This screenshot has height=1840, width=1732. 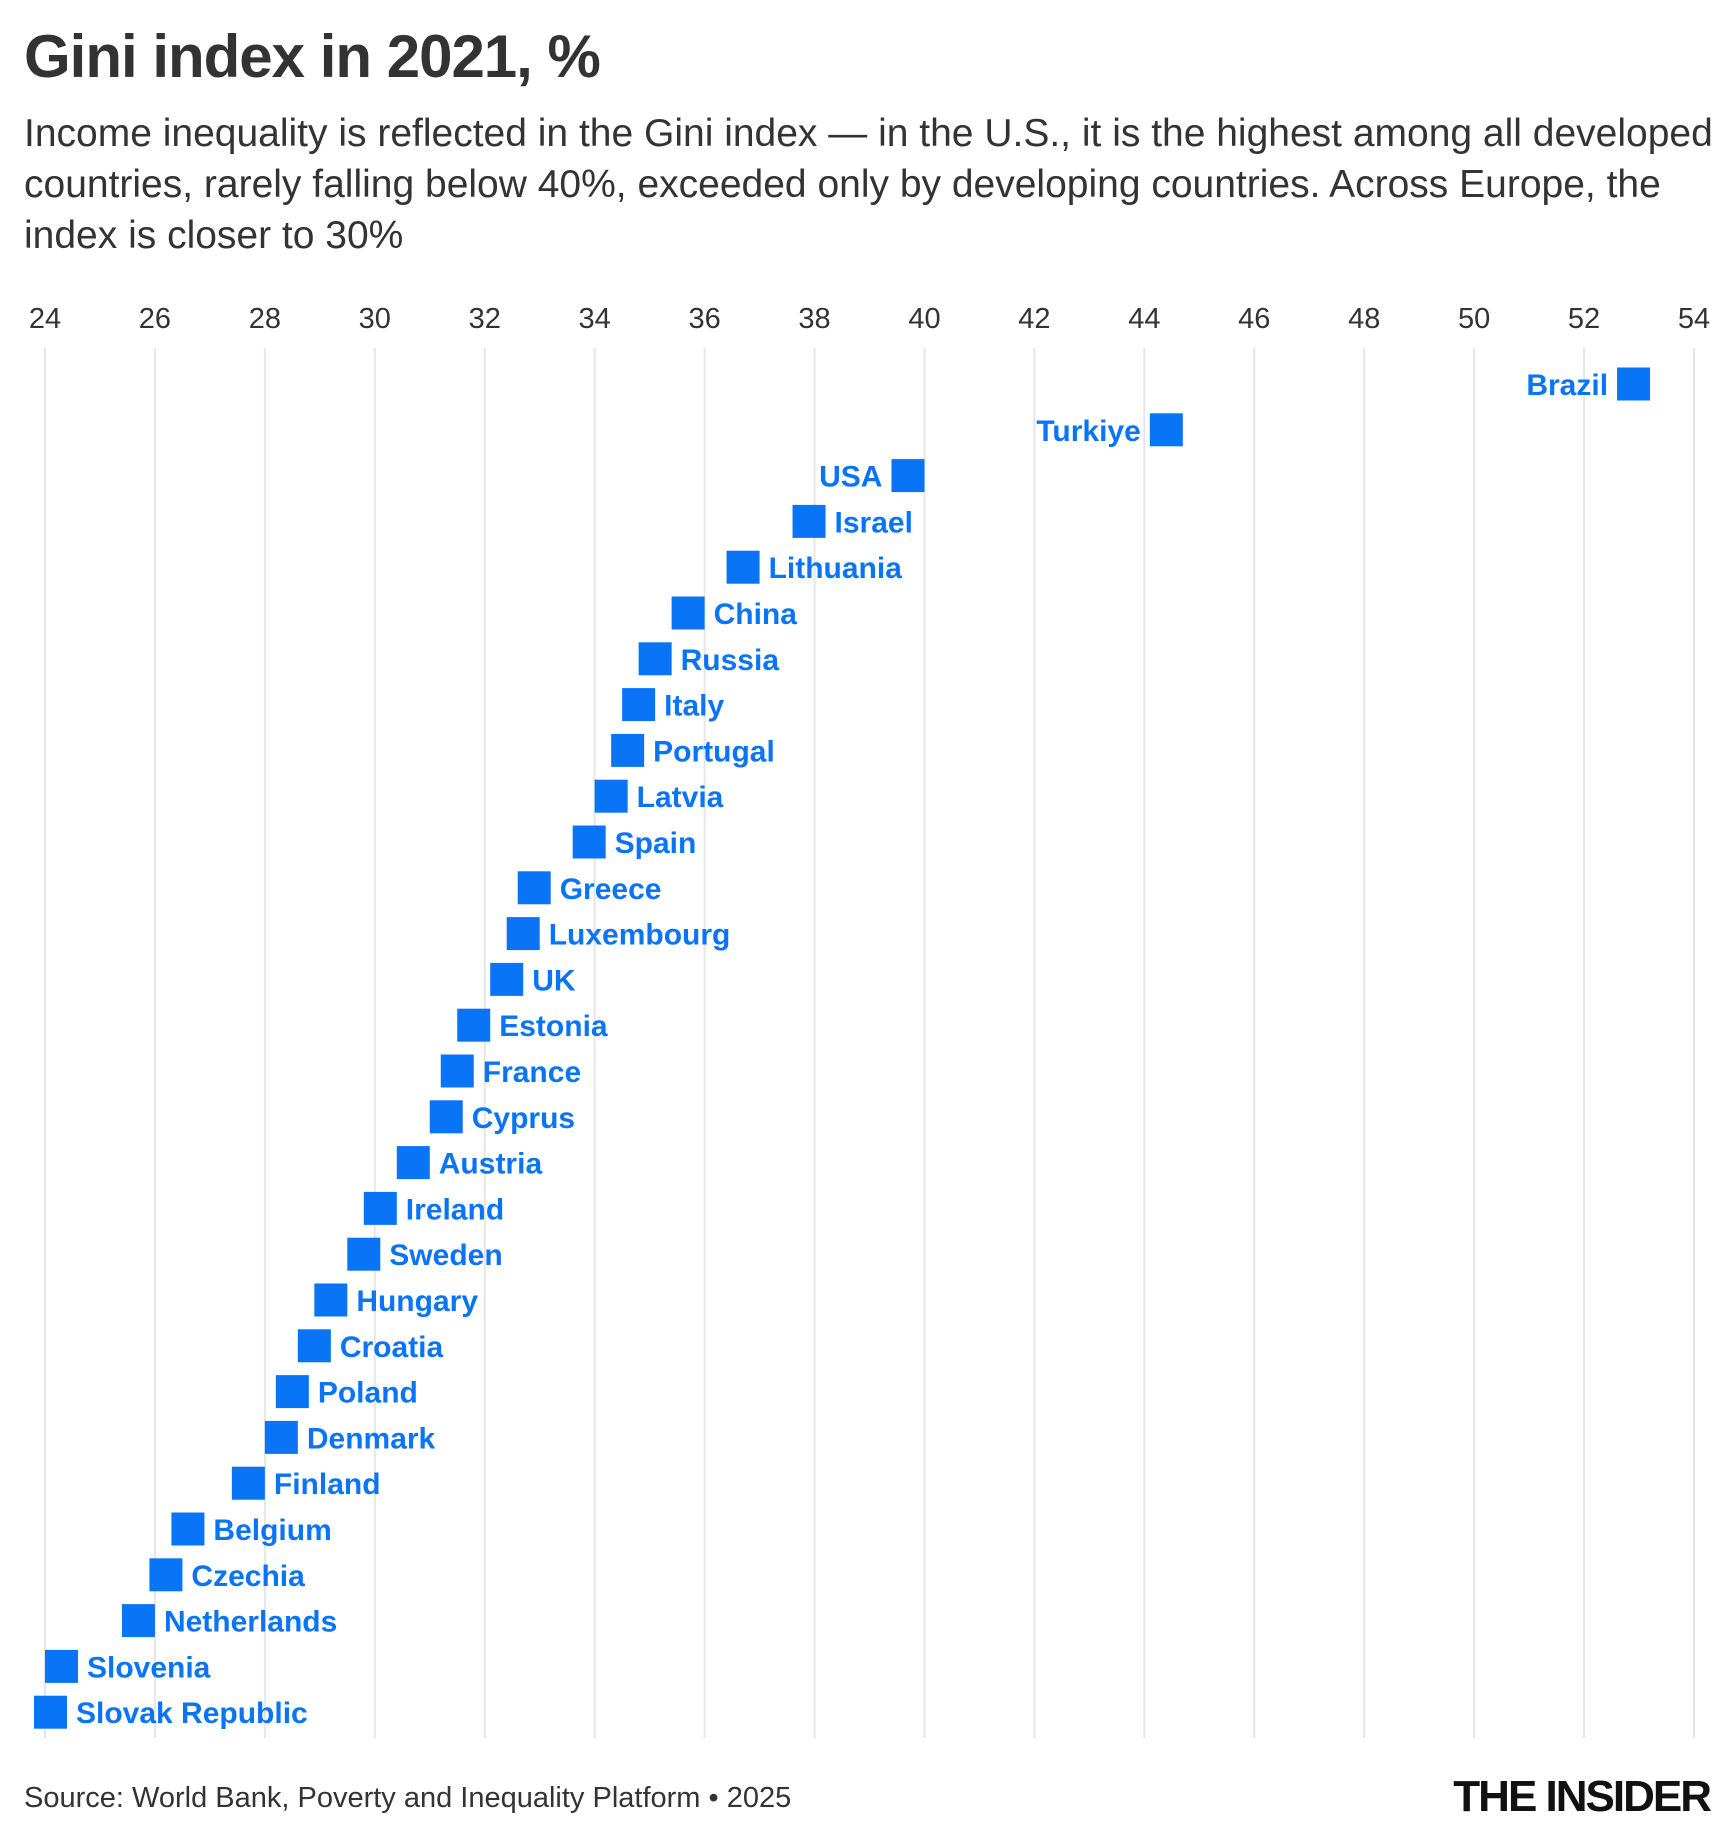 What do you see at coordinates (756, 614) in the screenshot?
I see `data-point-label: China` at bounding box center [756, 614].